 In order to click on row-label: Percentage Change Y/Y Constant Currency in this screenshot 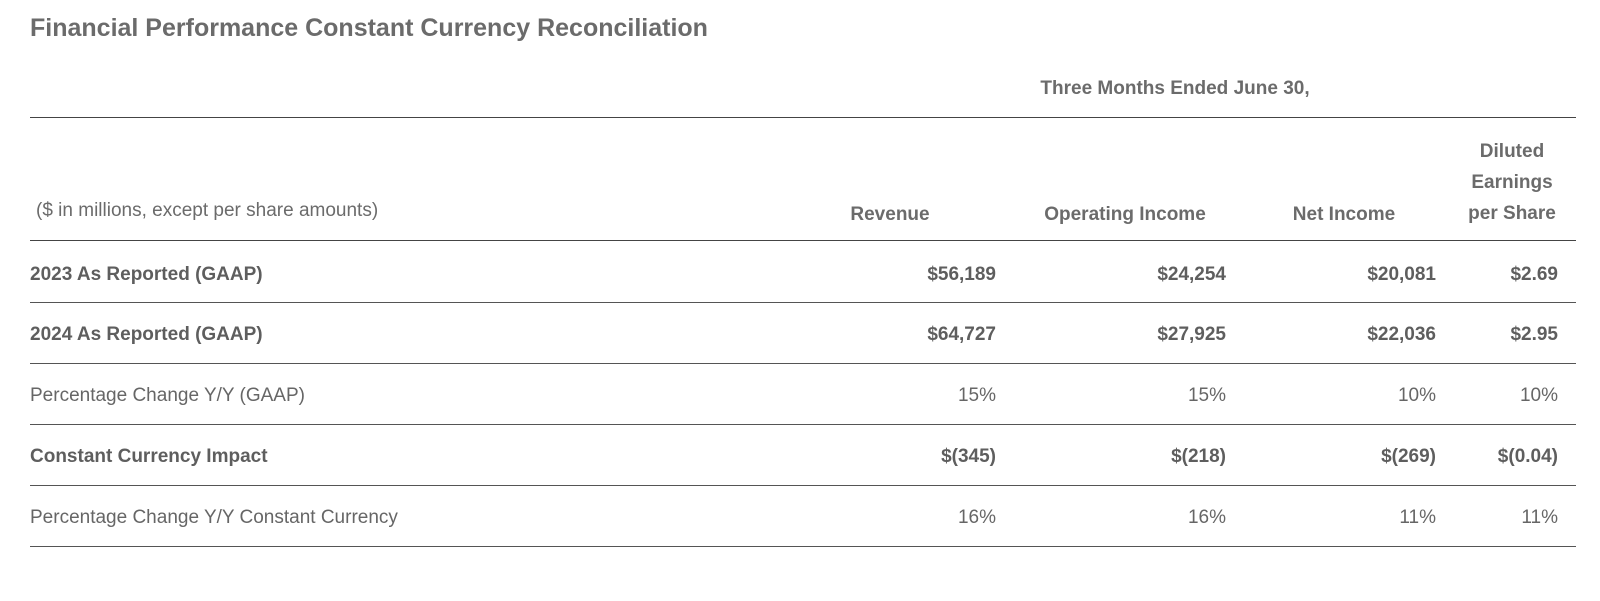, I will do `click(214, 517)`.